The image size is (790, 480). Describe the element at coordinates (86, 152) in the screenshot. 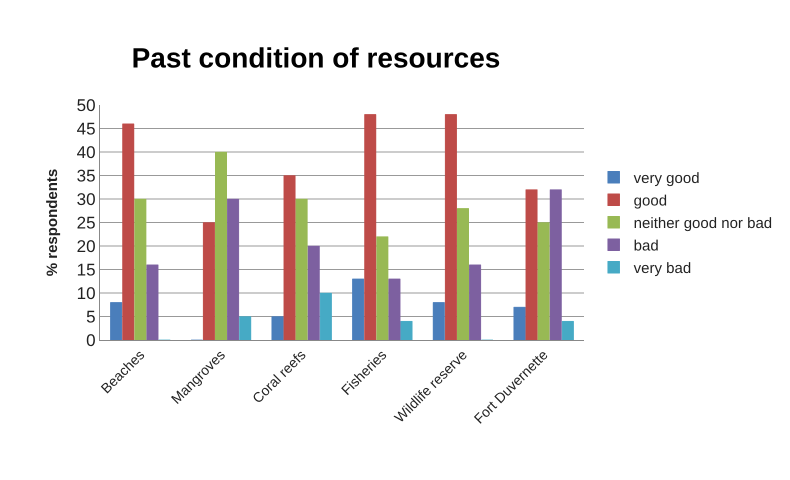

I see `y-tick-label: 40` at that location.